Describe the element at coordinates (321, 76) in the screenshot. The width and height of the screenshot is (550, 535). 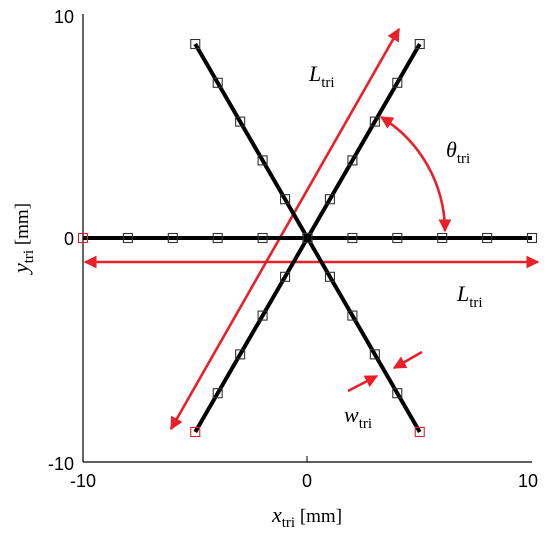
I see `diagonal-length-label: Ltri` at that location.